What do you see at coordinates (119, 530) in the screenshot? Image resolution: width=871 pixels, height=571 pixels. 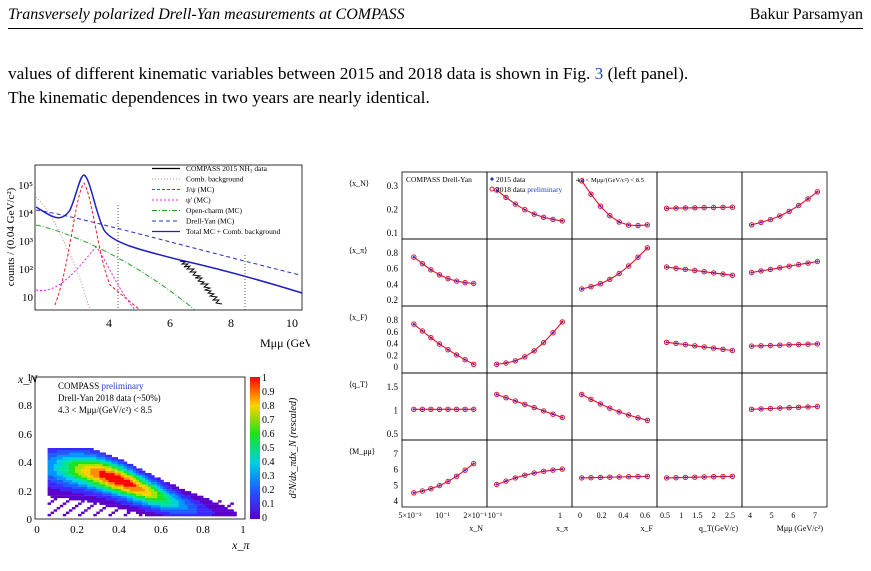 I see `heat-xtick: 0.4` at bounding box center [119, 530].